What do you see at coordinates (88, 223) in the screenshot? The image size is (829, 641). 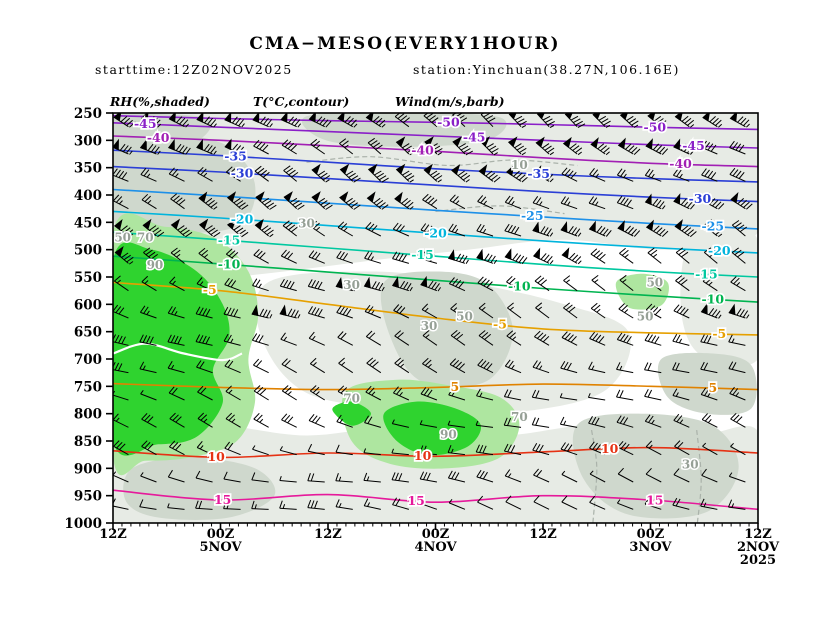 I see `y-axis-label: 450` at bounding box center [88, 223].